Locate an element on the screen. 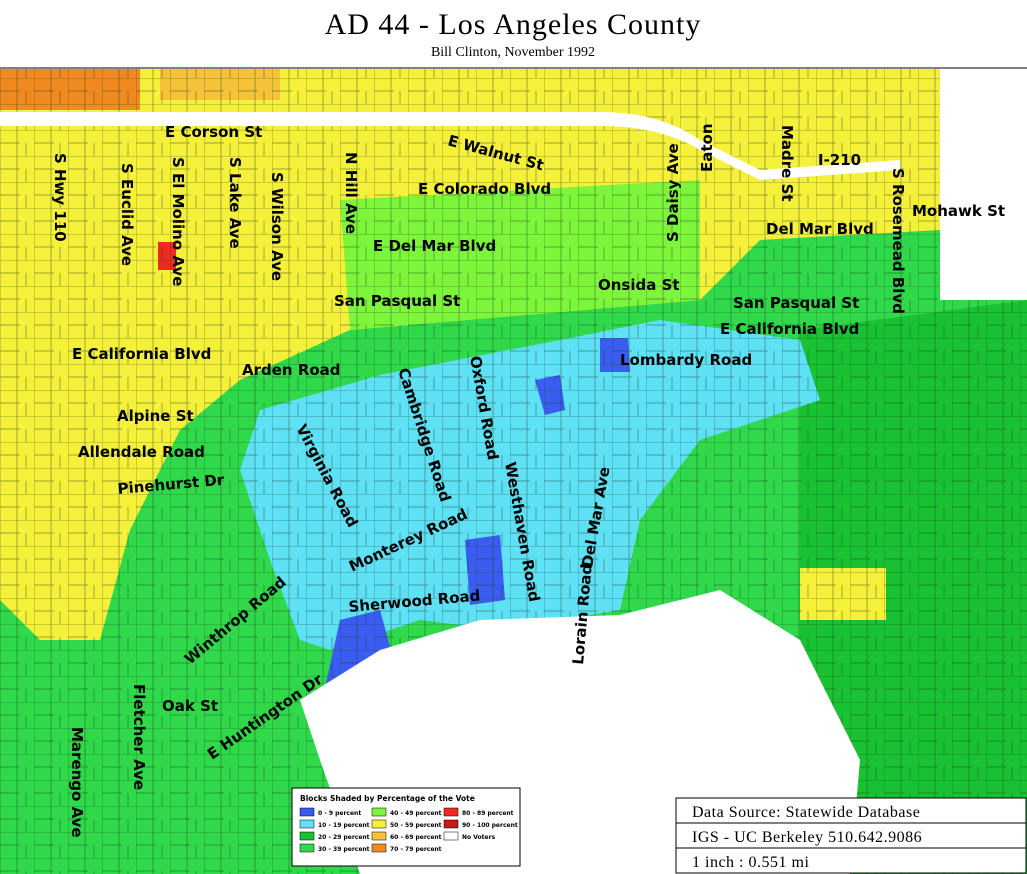 This screenshot has height=874, width=1027. legend-label: No Voters is located at coordinates (479, 837).